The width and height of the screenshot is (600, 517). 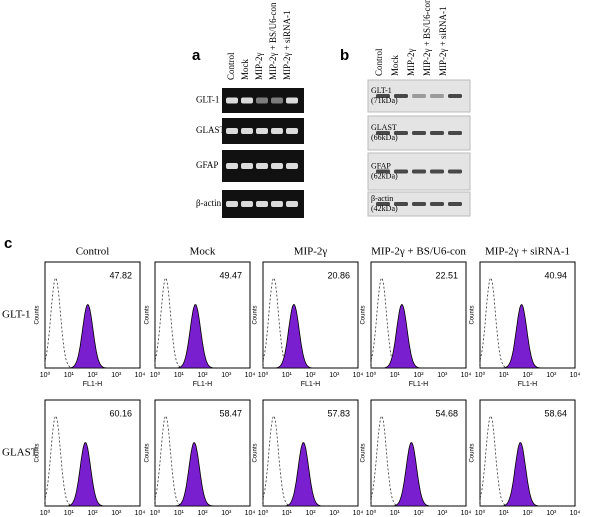 What do you see at coordinates (418, 252) in the screenshot?
I see `column-title: MIP-2γ + BS/U6-con` at bounding box center [418, 252].